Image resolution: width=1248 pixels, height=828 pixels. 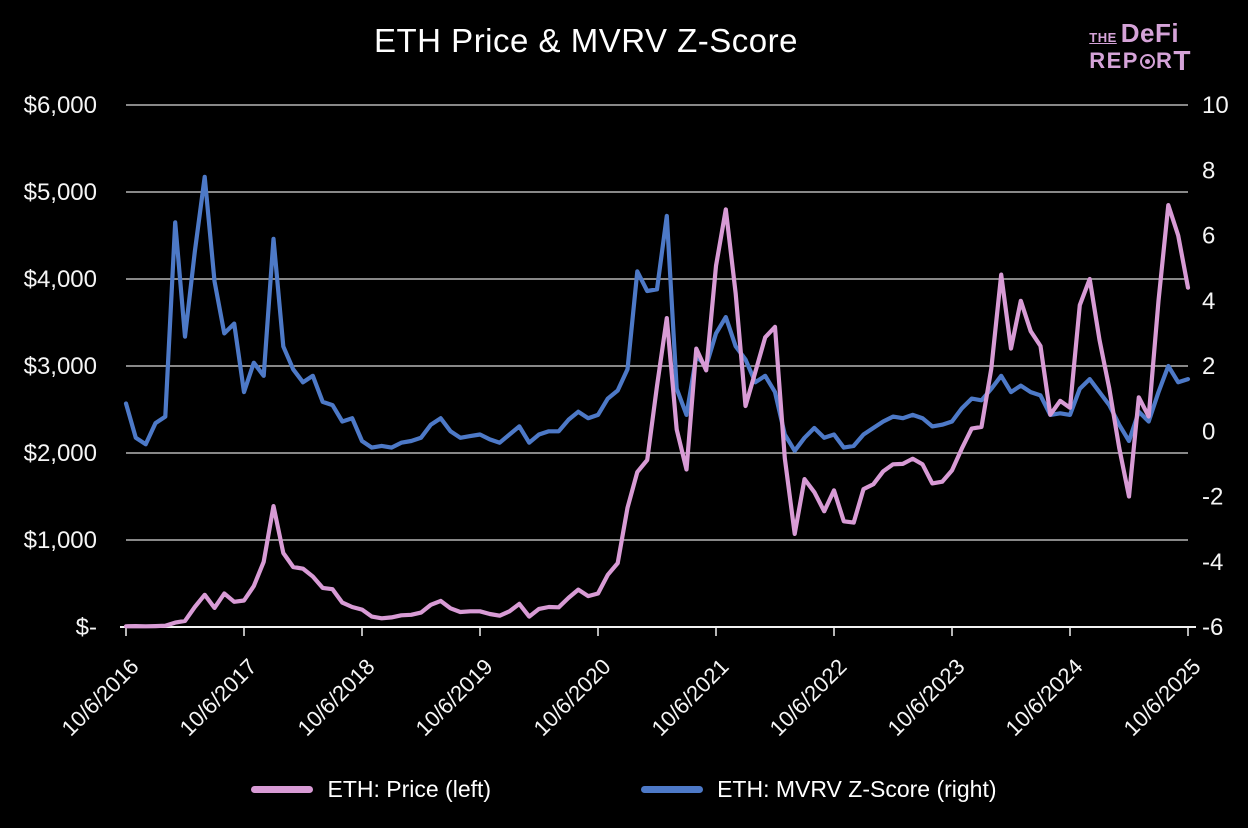 I want to click on x-axis-label: 10/6/2018, so click(x=336, y=697).